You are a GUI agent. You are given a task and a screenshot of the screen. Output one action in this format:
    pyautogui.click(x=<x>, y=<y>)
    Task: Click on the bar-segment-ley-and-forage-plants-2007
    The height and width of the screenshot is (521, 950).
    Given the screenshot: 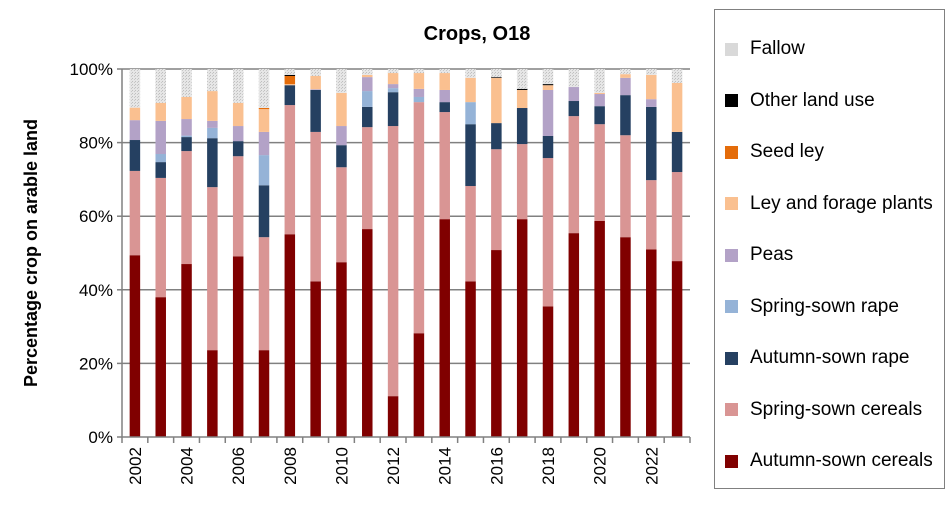 What is the action you would take?
    pyautogui.click(x=264, y=120)
    